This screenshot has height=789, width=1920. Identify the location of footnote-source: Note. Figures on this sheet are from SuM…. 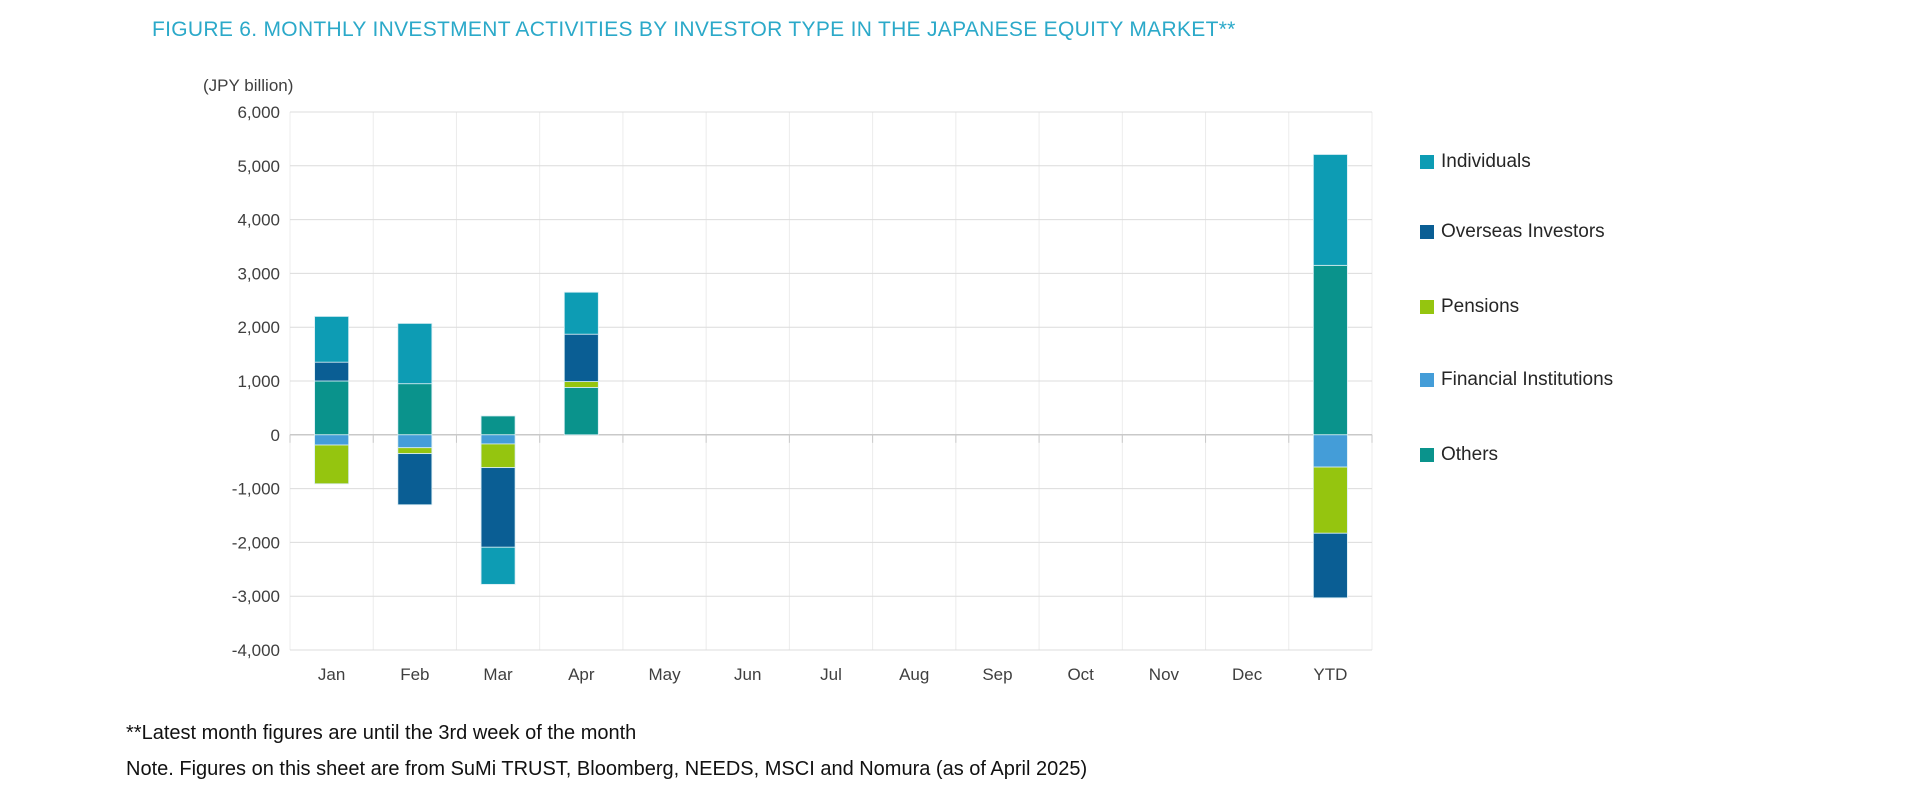
(607, 769).